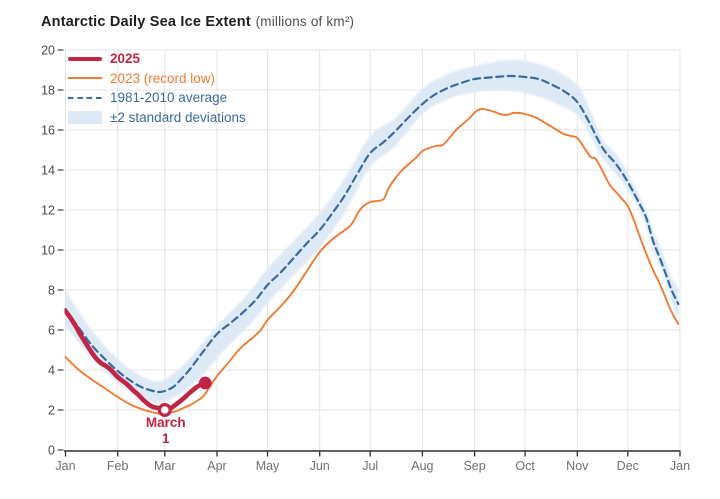 The width and height of the screenshot is (720, 499). What do you see at coordinates (51, 411) in the screenshot?
I see `y-tick-label: 2` at bounding box center [51, 411].